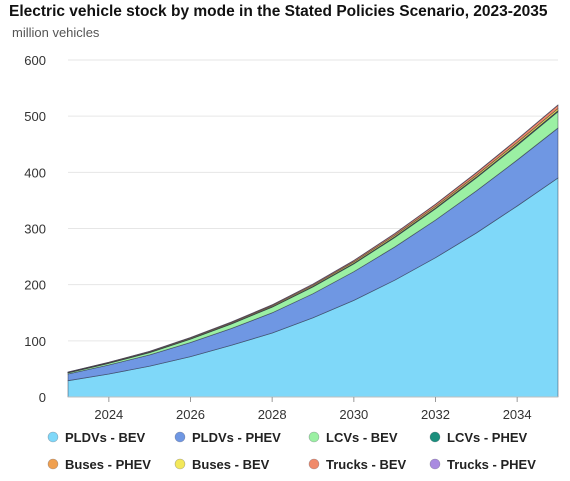 The image size is (570, 481). I want to click on y-tick-label-500: 500, so click(35, 116).